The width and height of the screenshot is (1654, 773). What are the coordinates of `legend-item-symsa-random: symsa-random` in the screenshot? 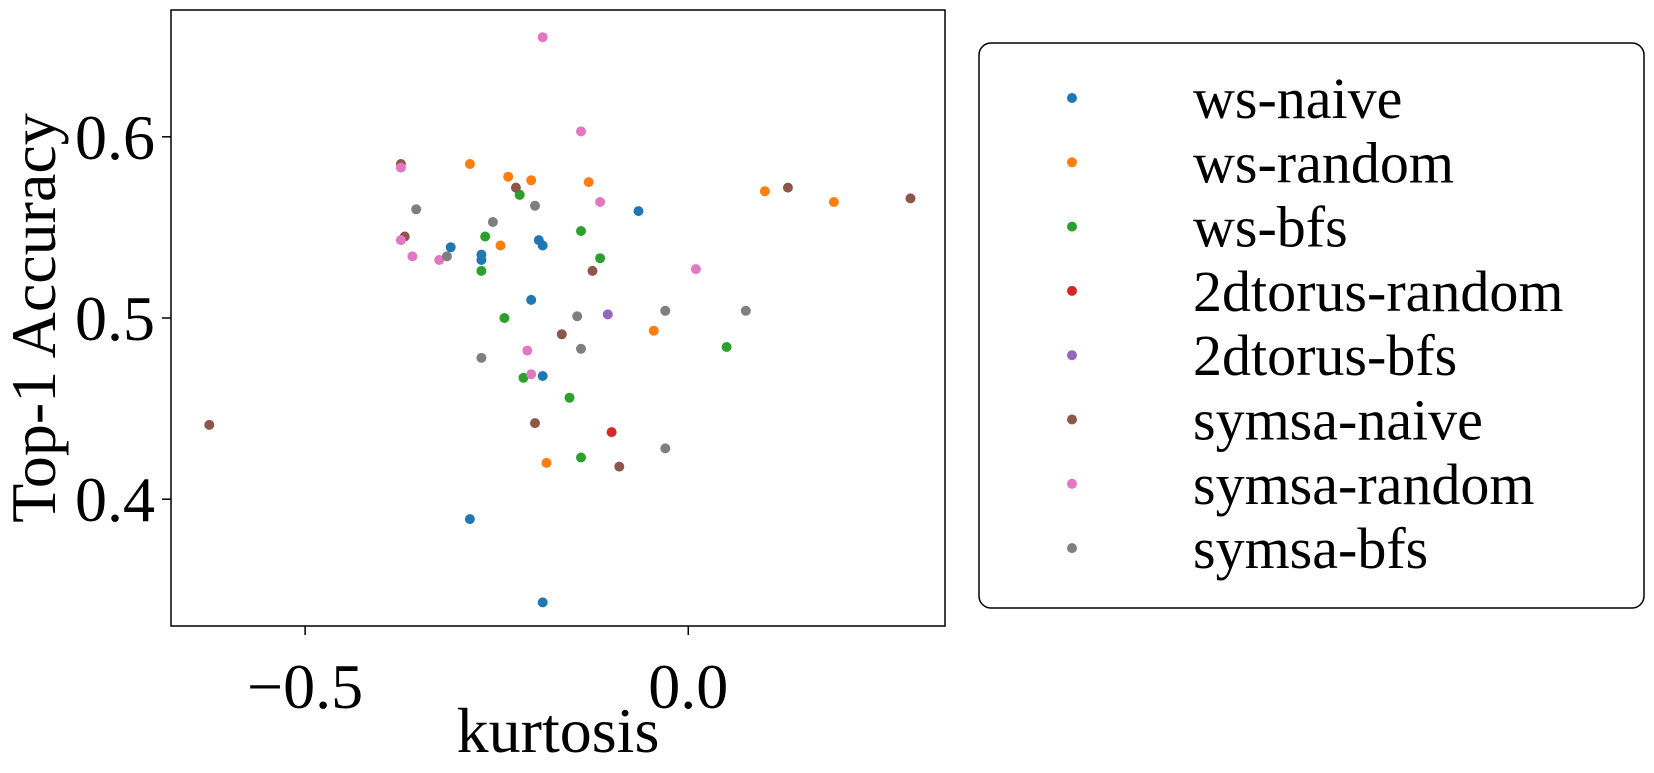 It's located at (1301, 484).